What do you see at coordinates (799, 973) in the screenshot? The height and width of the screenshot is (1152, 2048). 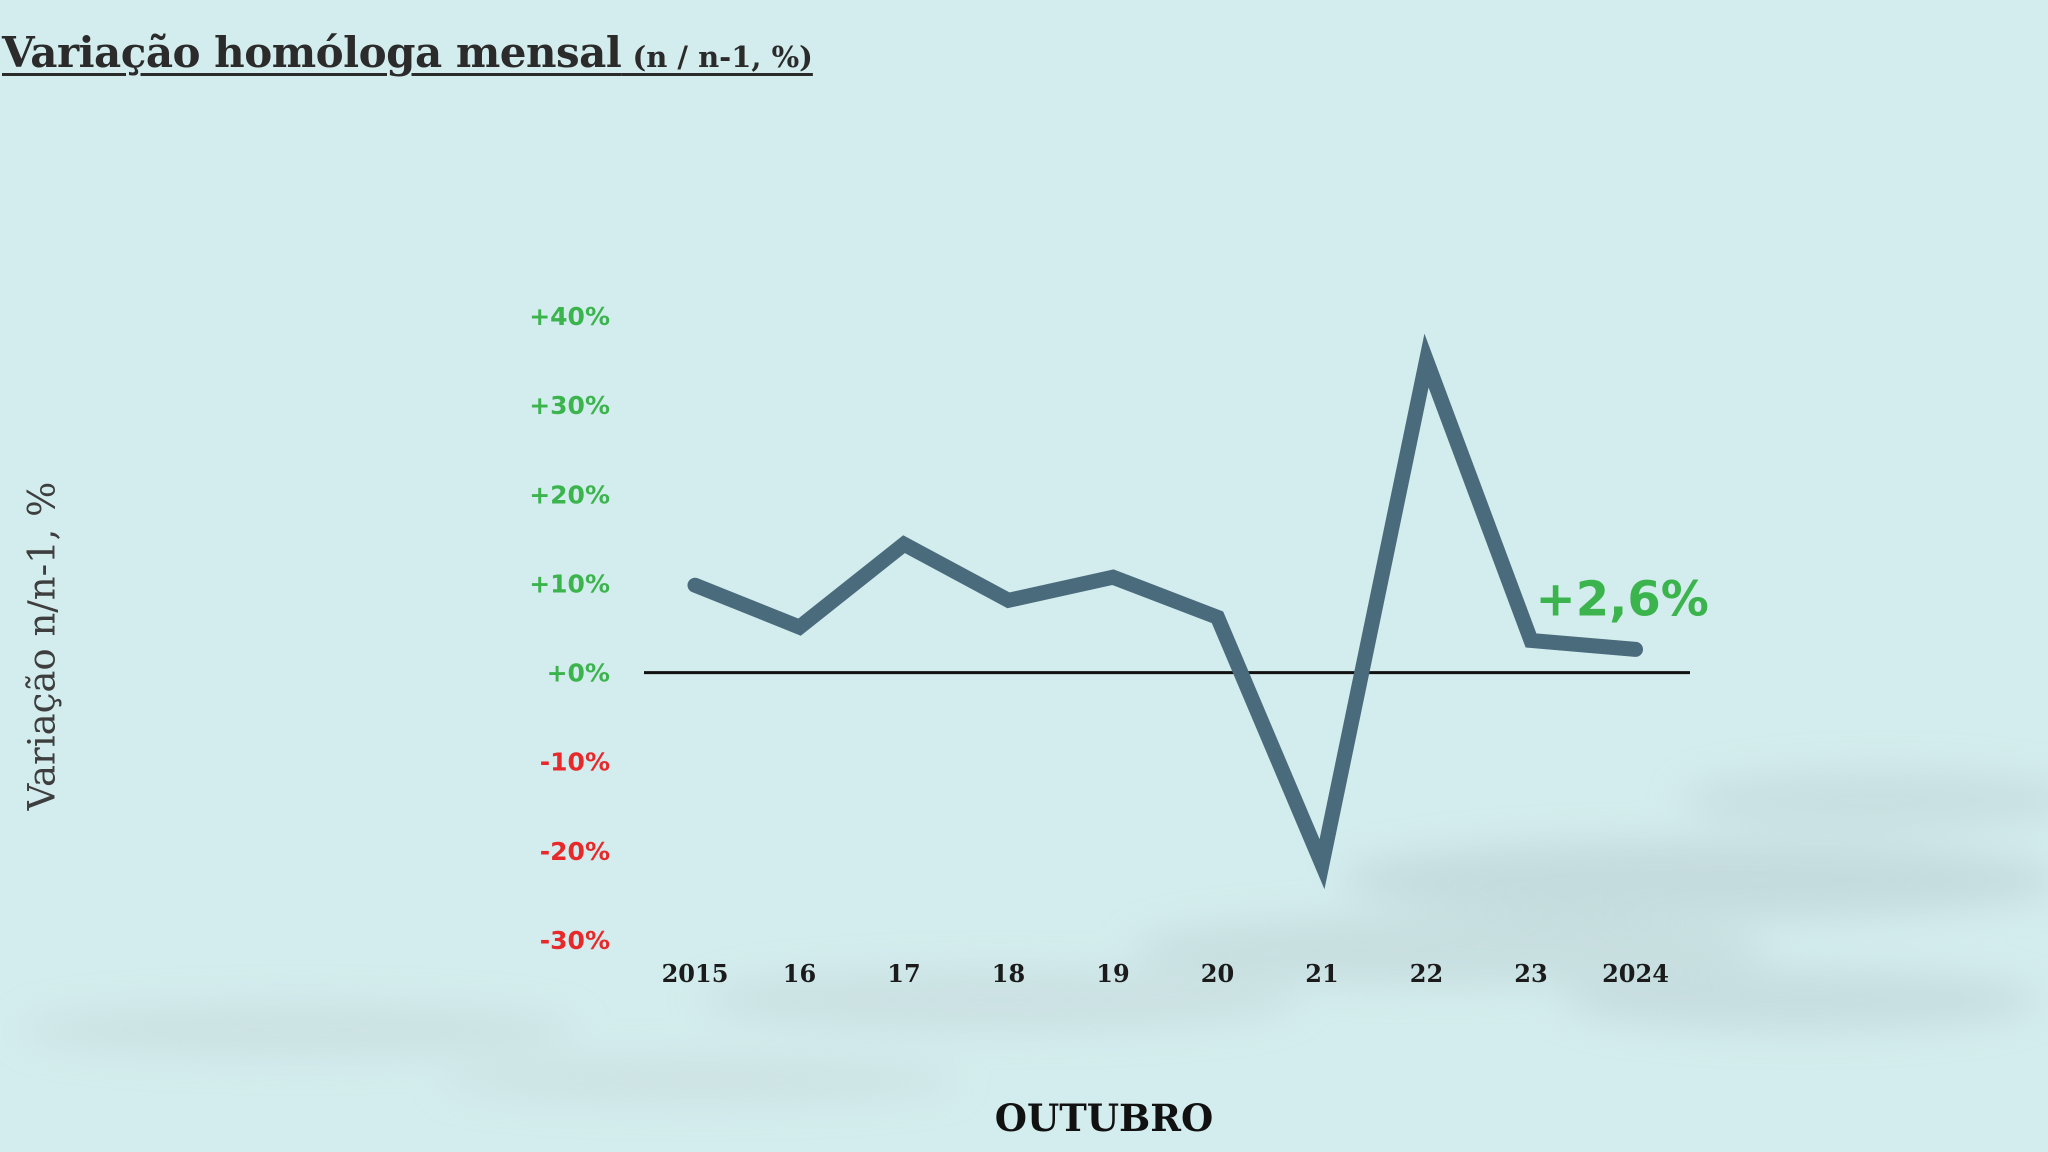 I see `x-tick-label: 16` at bounding box center [799, 973].